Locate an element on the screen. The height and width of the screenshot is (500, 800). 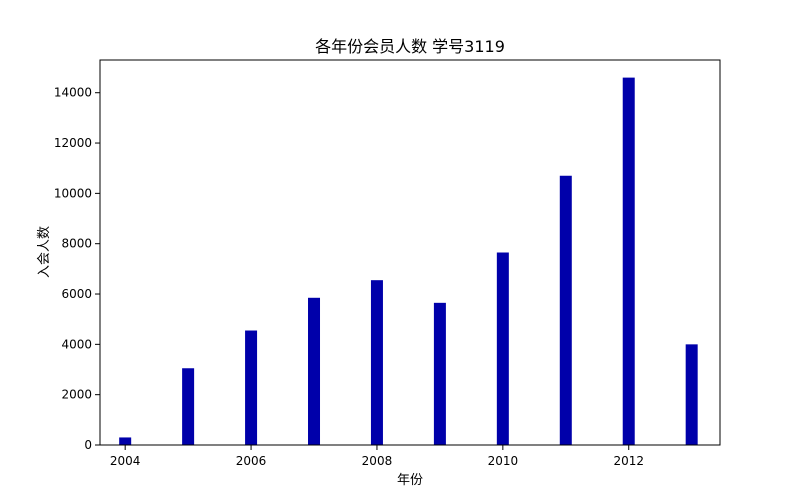
chart-title: 各年份会员人数 学号3119 is located at coordinates (410, 46).